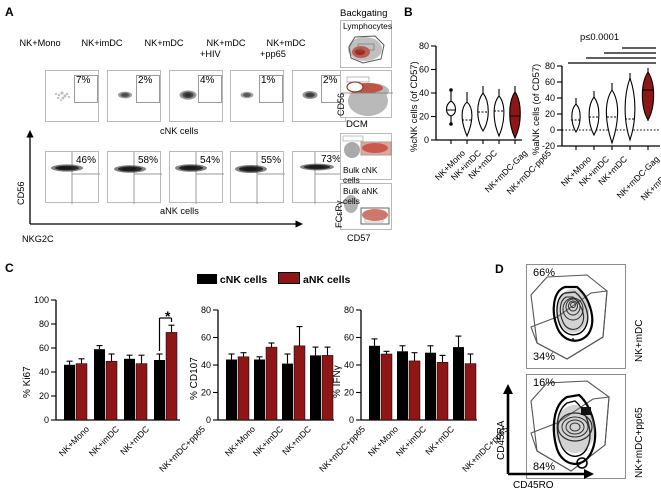 The height and width of the screenshot is (499, 661). I want to click on panelA-condition-label-2: NK+mDC, so click(164, 43).